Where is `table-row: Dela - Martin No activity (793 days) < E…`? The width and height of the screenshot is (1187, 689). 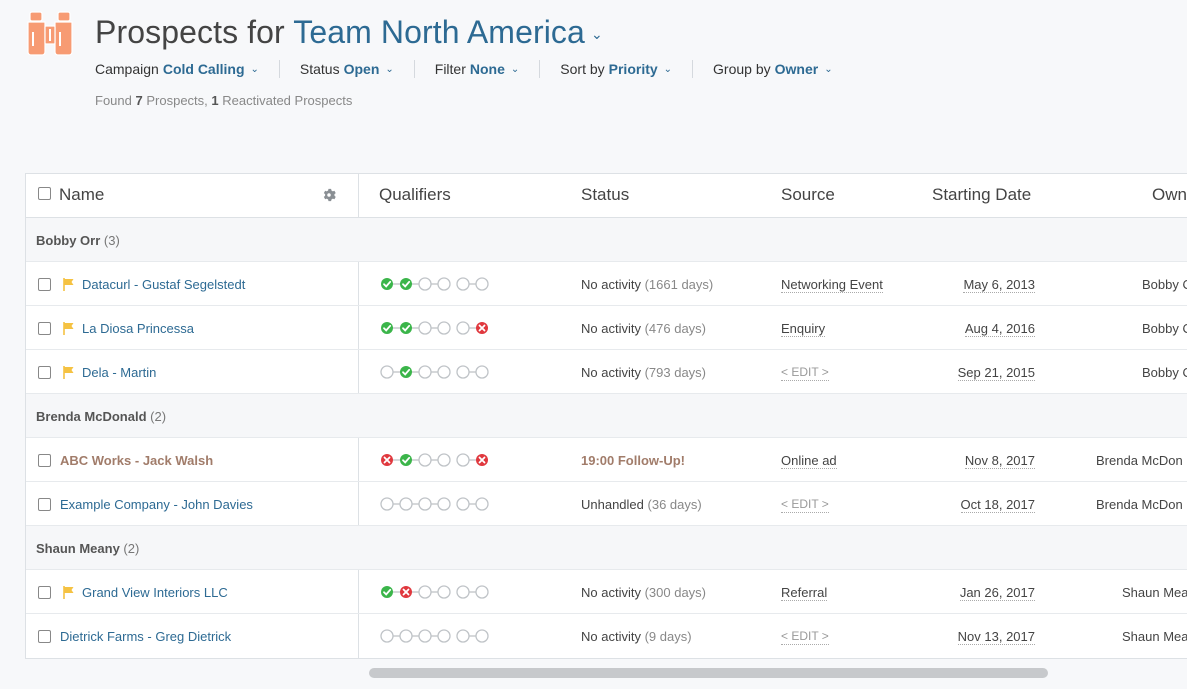
table-row: Dela - Martin No activity (793 days) < E… is located at coordinates (606, 372).